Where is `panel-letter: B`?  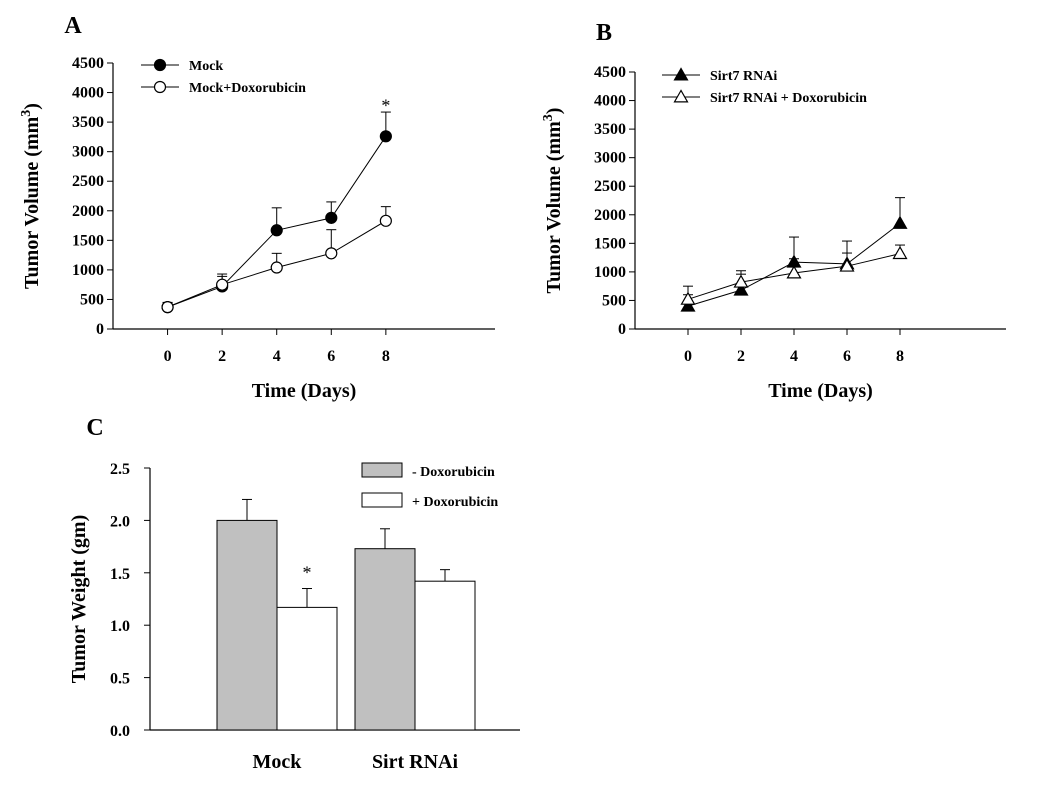 panel-letter: B is located at coordinates (604, 33).